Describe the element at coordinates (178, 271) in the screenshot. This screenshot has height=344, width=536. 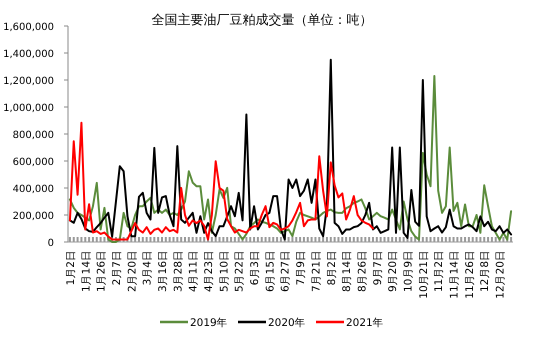
I see `x-tick-label: 3月28日` at that location.